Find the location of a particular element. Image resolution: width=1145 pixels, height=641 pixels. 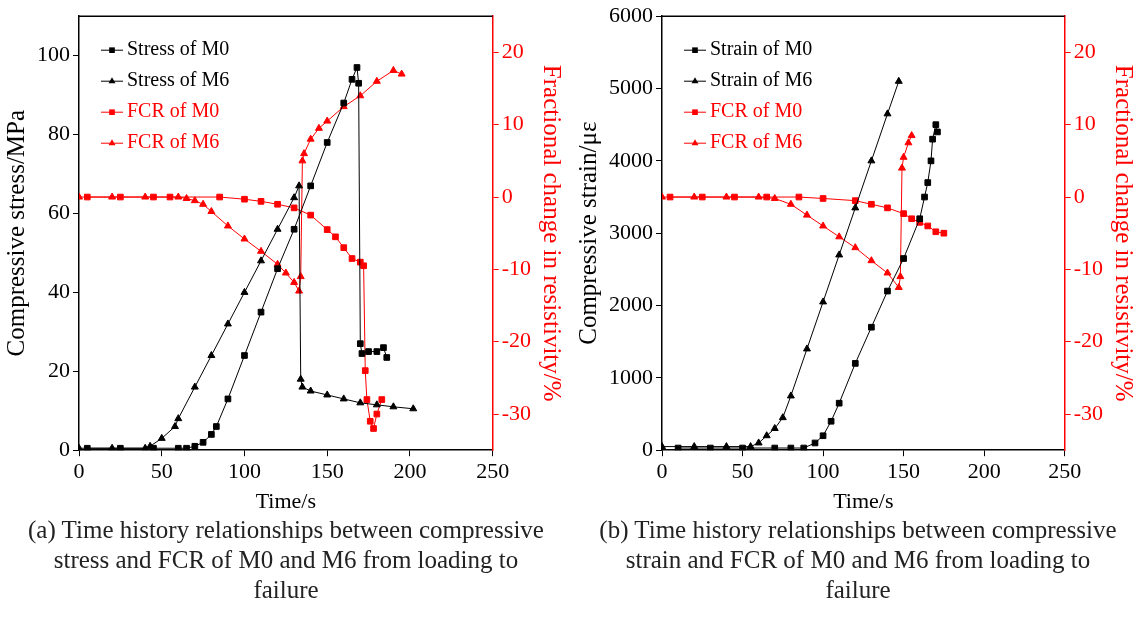

y-tick-label: 3000 is located at coordinates (631, 231).